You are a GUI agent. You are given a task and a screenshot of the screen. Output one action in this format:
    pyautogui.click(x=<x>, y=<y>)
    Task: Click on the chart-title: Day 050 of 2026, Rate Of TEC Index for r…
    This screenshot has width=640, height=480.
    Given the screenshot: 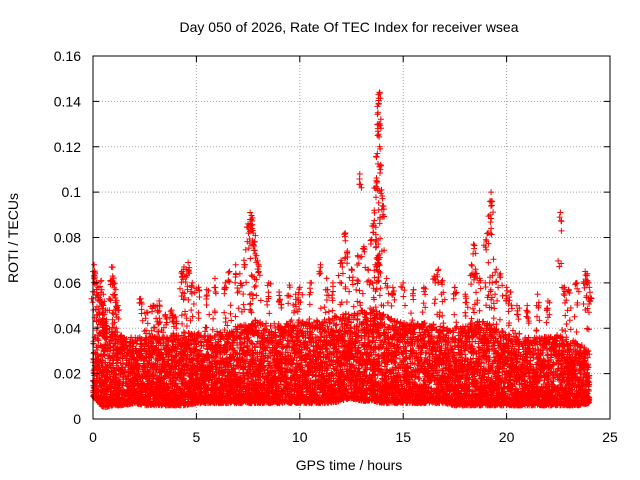 What is the action you would take?
    pyautogui.click(x=348, y=27)
    